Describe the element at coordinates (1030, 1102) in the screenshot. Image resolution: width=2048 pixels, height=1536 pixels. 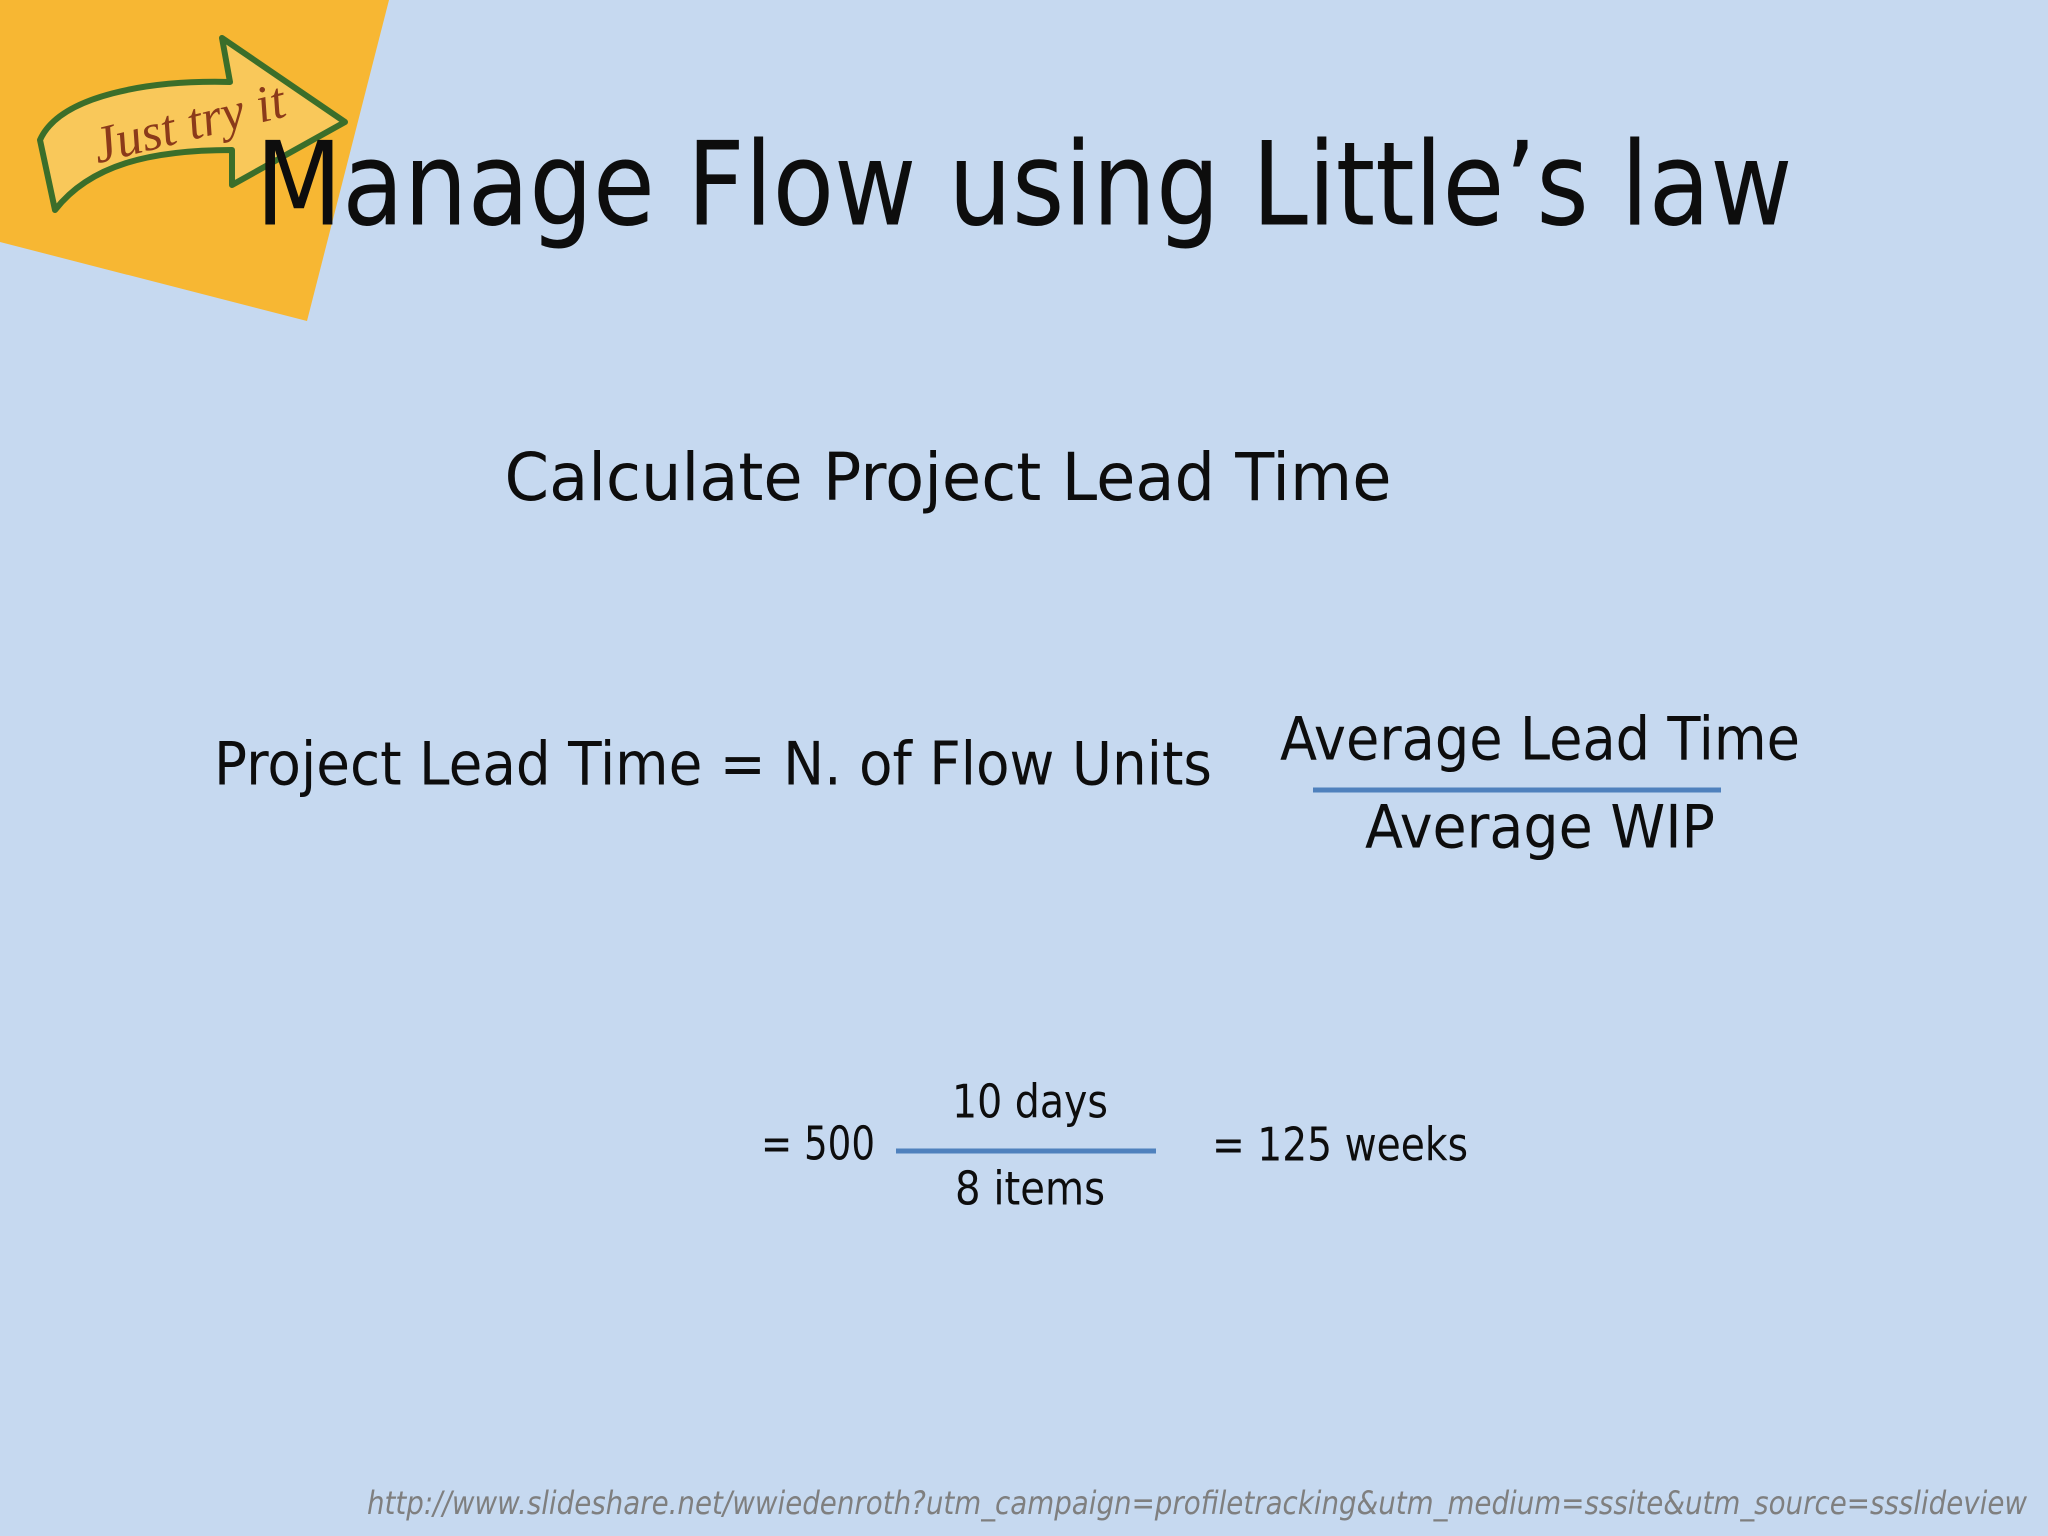
I see `example-numerator: 10 days` at that location.